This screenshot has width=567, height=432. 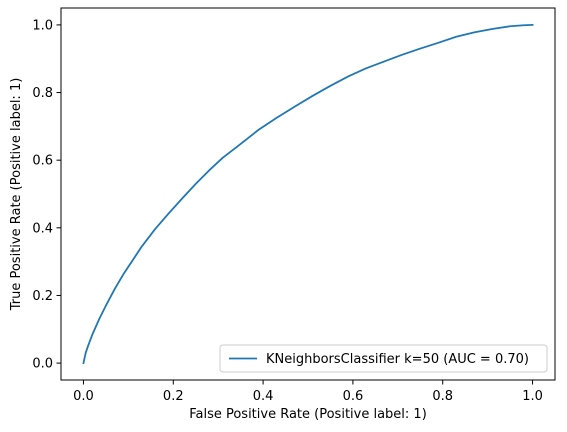 What do you see at coordinates (353, 396) in the screenshot?
I see `x-tick-label: 0.6` at bounding box center [353, 396].